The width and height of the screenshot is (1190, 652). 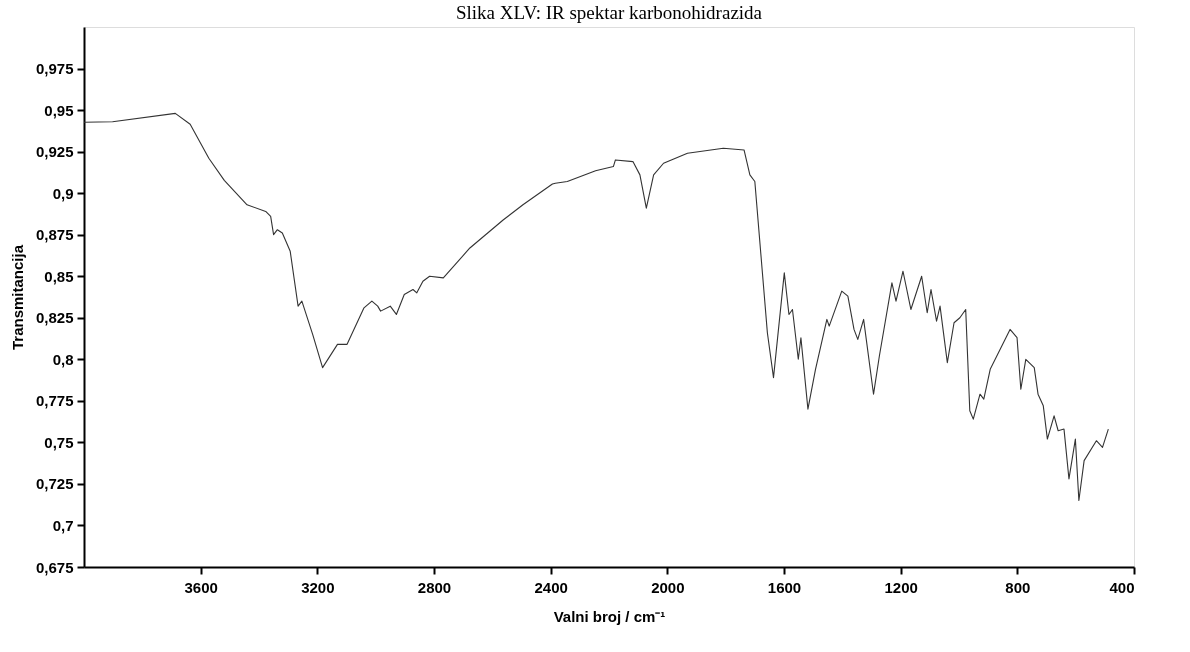 I want to click on y-tick-label: 0,8, so click(x=63, y=359).